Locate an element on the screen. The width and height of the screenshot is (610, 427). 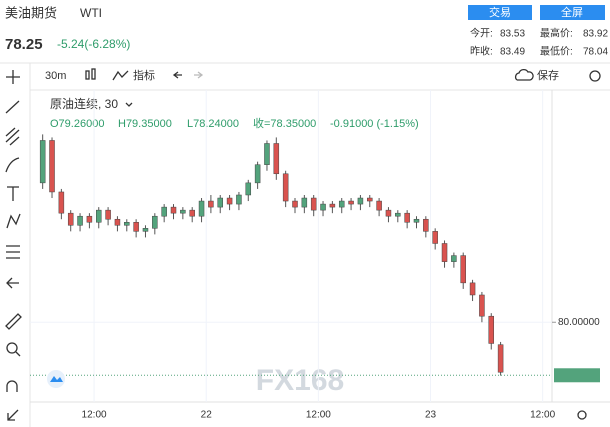
x-tick-label: 23 is located at coordinates (431, 415).